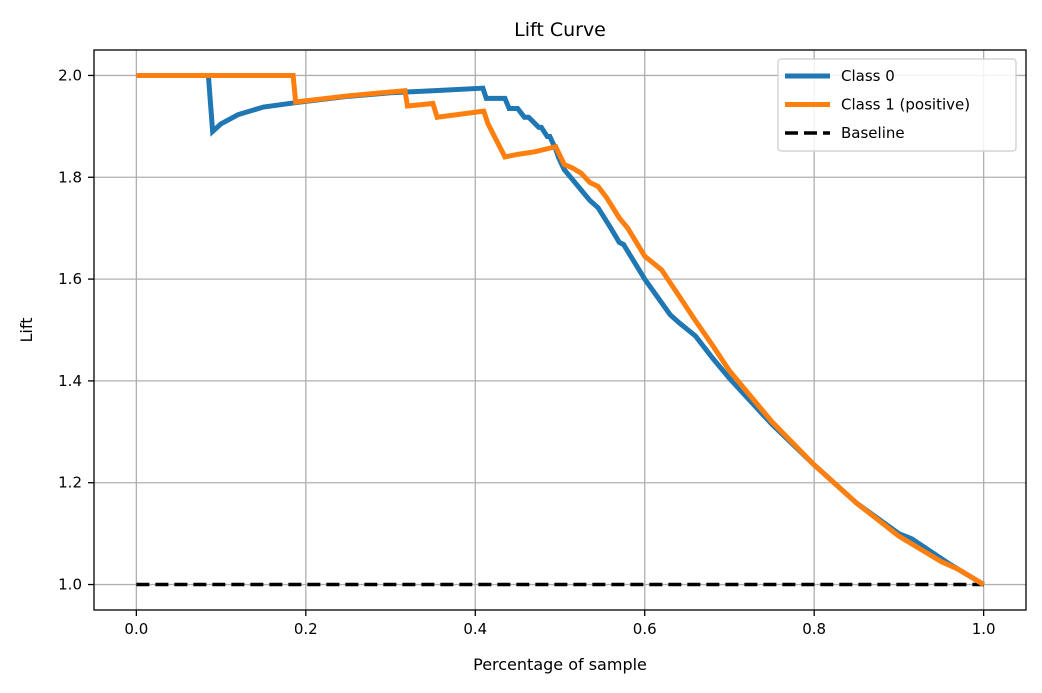 The width and height of the screenshot is (1042, 693). I want to click on y-axis-ticks: 1.0 1.2 1.4 1.6 1.8 2.0, so click(76, 330).